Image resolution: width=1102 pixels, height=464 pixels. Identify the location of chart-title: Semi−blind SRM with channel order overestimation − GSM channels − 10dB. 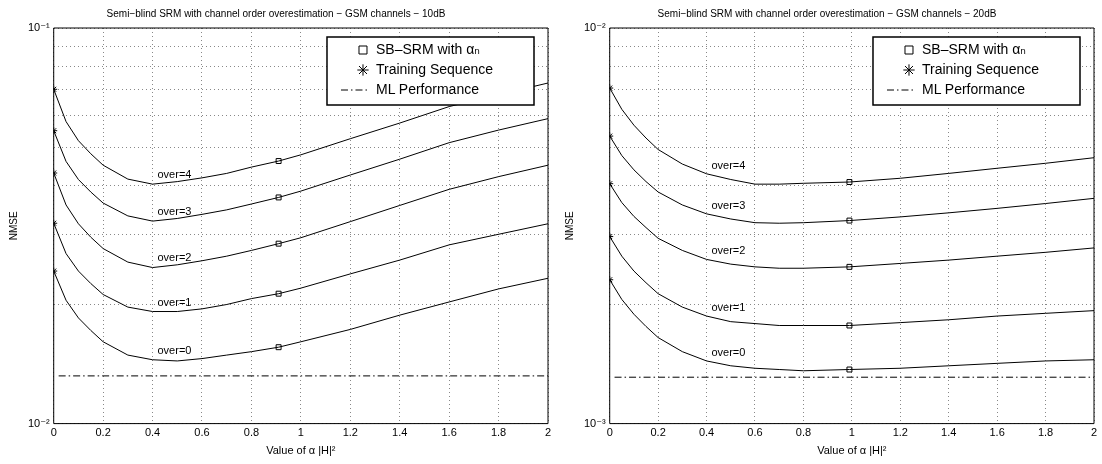
(276, 13).